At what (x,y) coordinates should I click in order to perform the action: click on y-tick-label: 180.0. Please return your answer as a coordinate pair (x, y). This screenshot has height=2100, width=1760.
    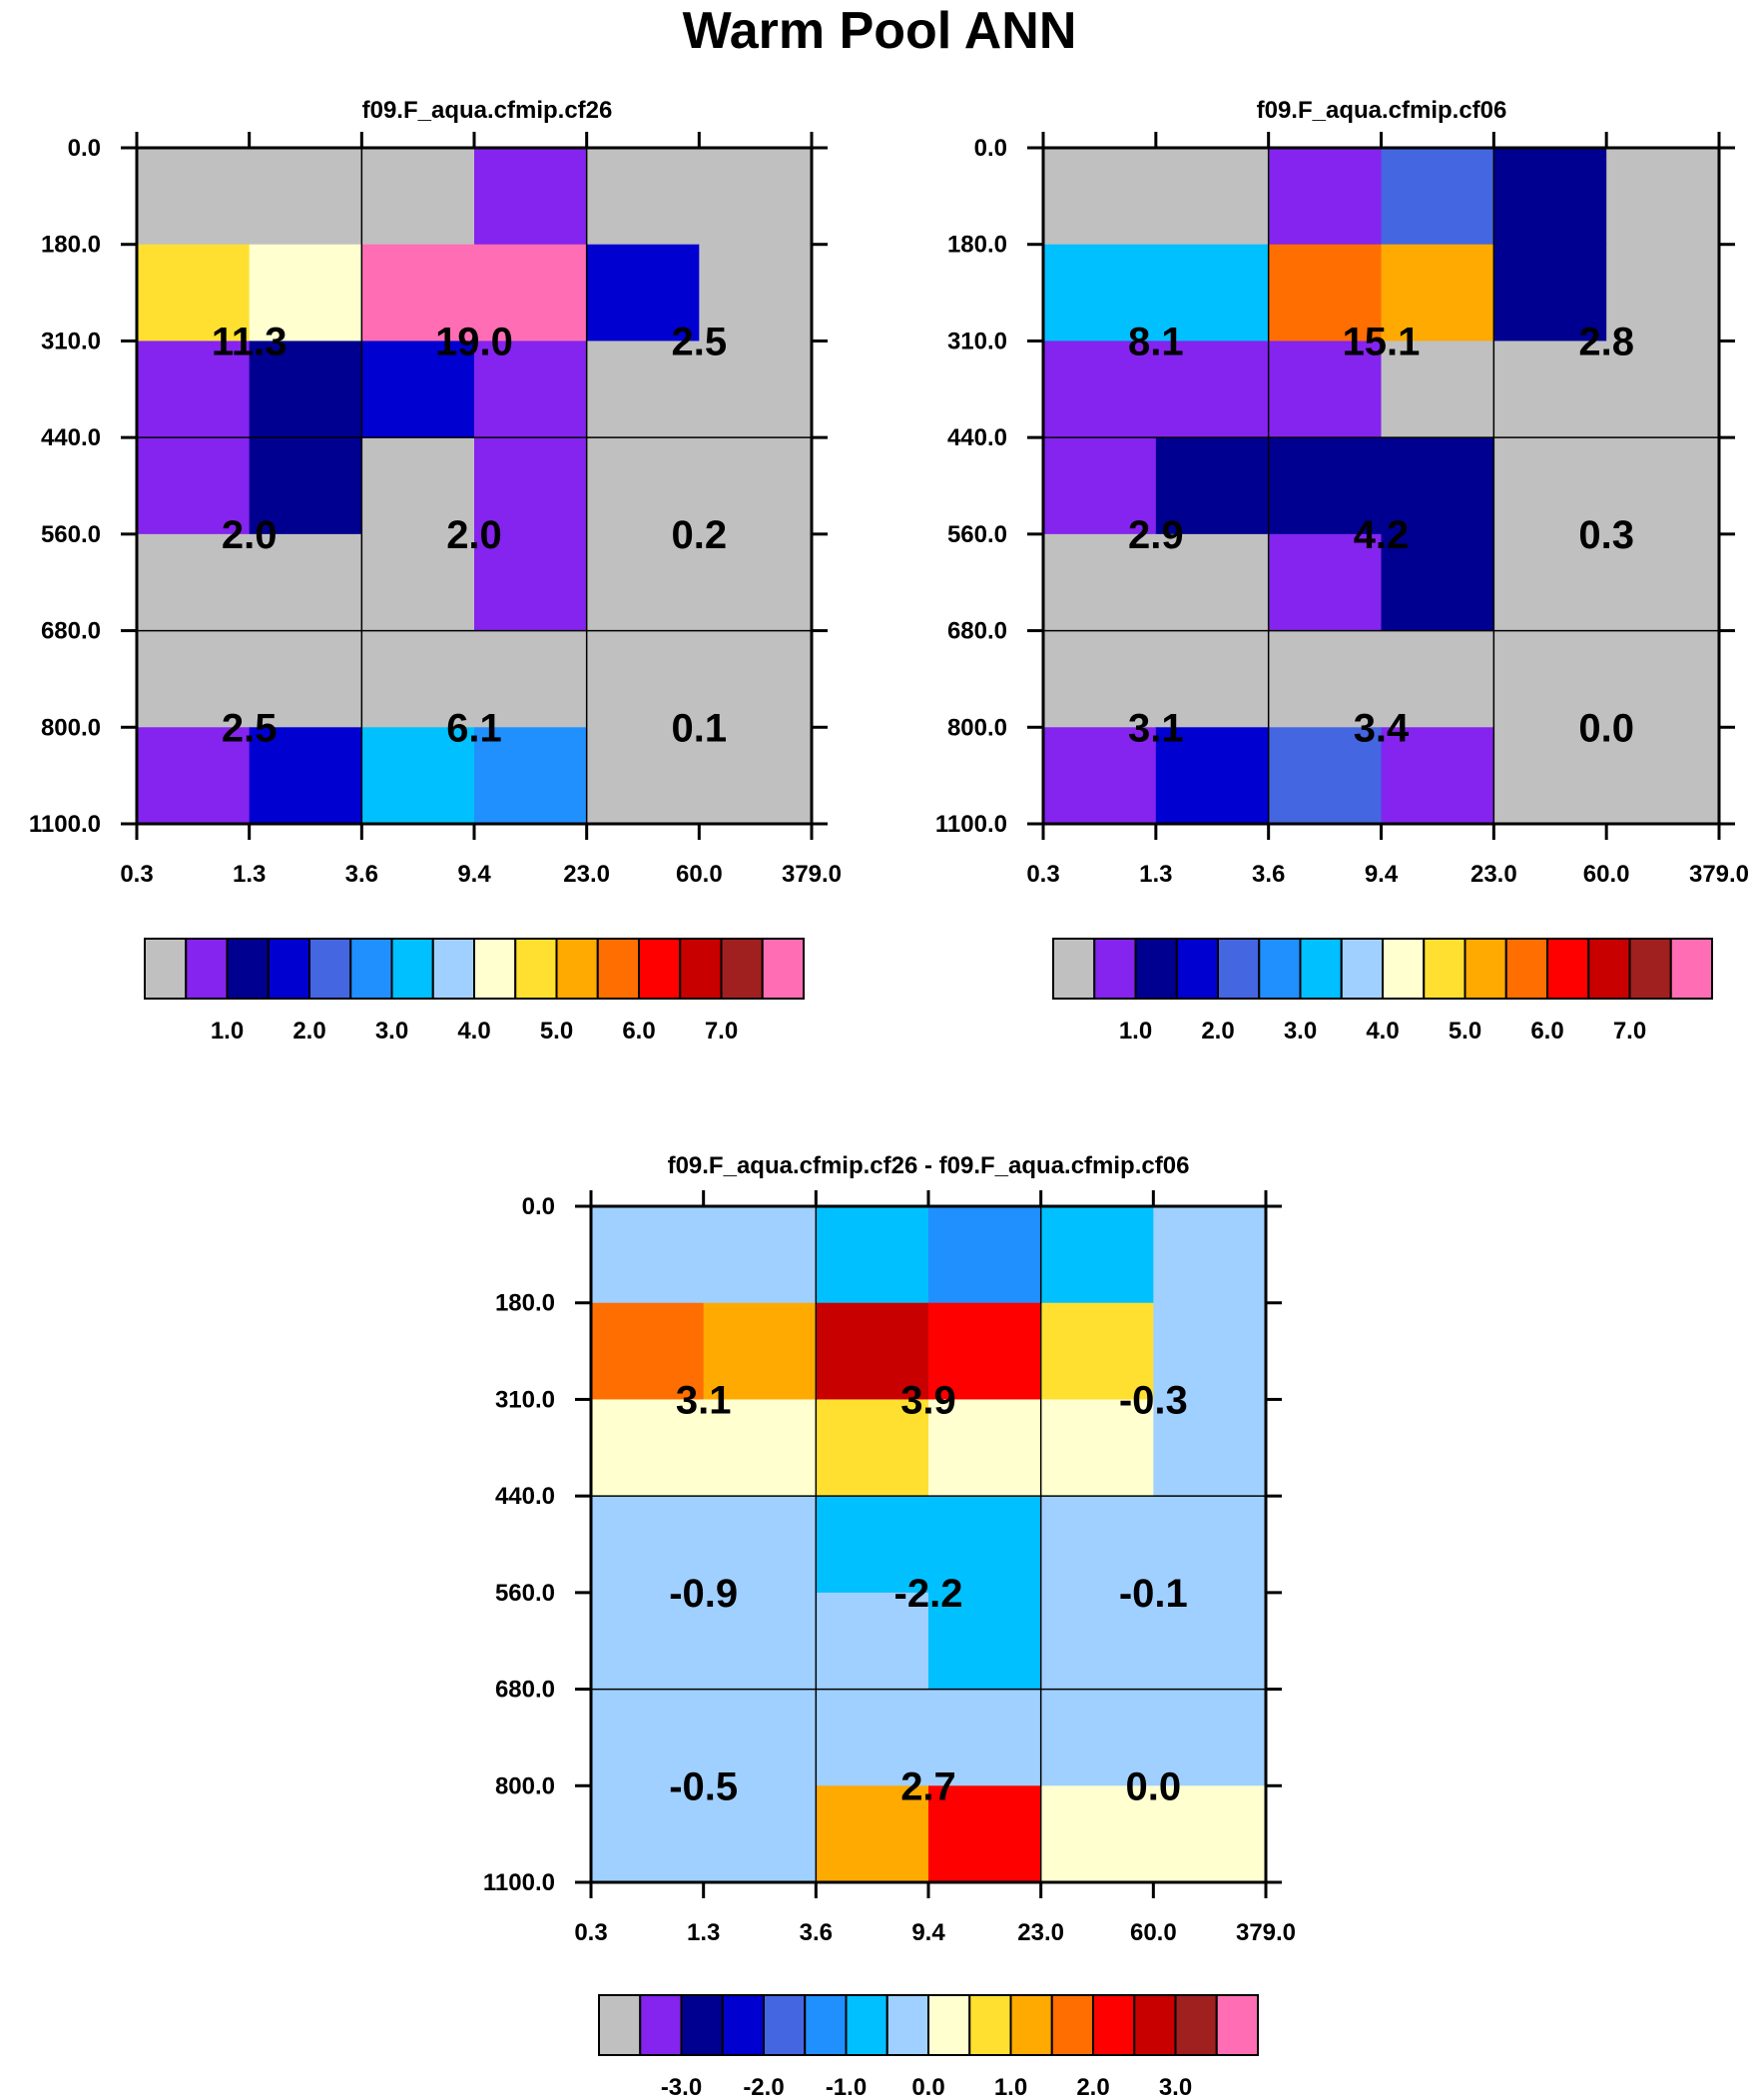
    Looking at the image, I should click on (71, 245).